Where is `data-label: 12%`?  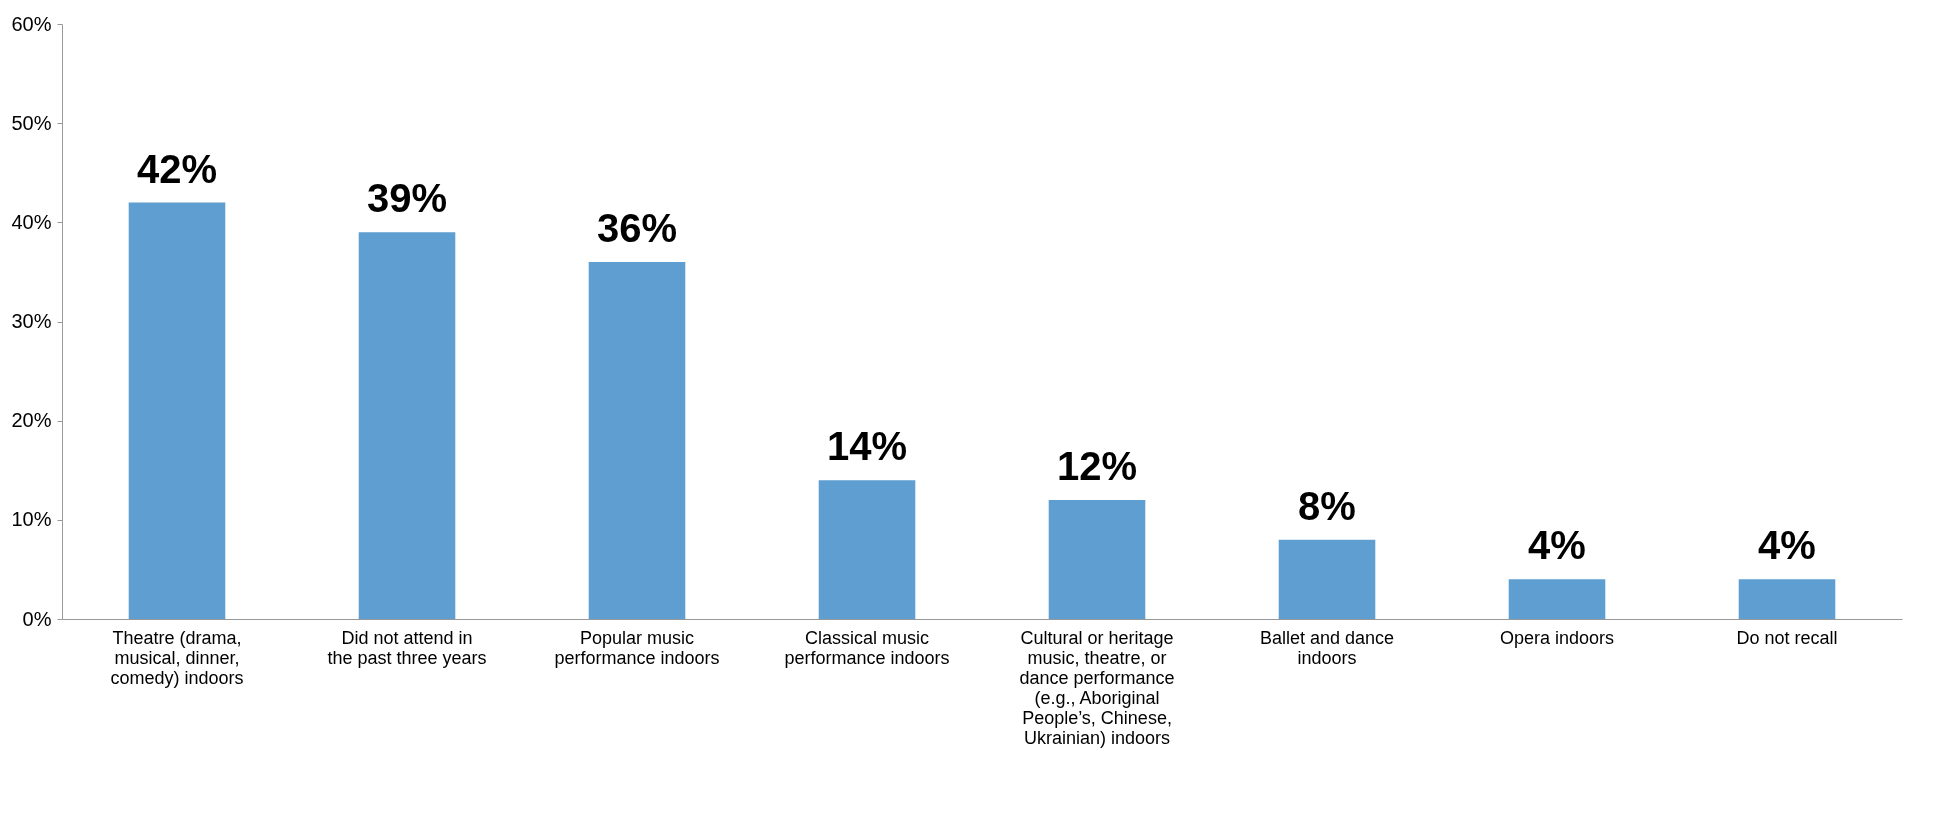
data-label: 12% is located at coordinates (1097, 466).